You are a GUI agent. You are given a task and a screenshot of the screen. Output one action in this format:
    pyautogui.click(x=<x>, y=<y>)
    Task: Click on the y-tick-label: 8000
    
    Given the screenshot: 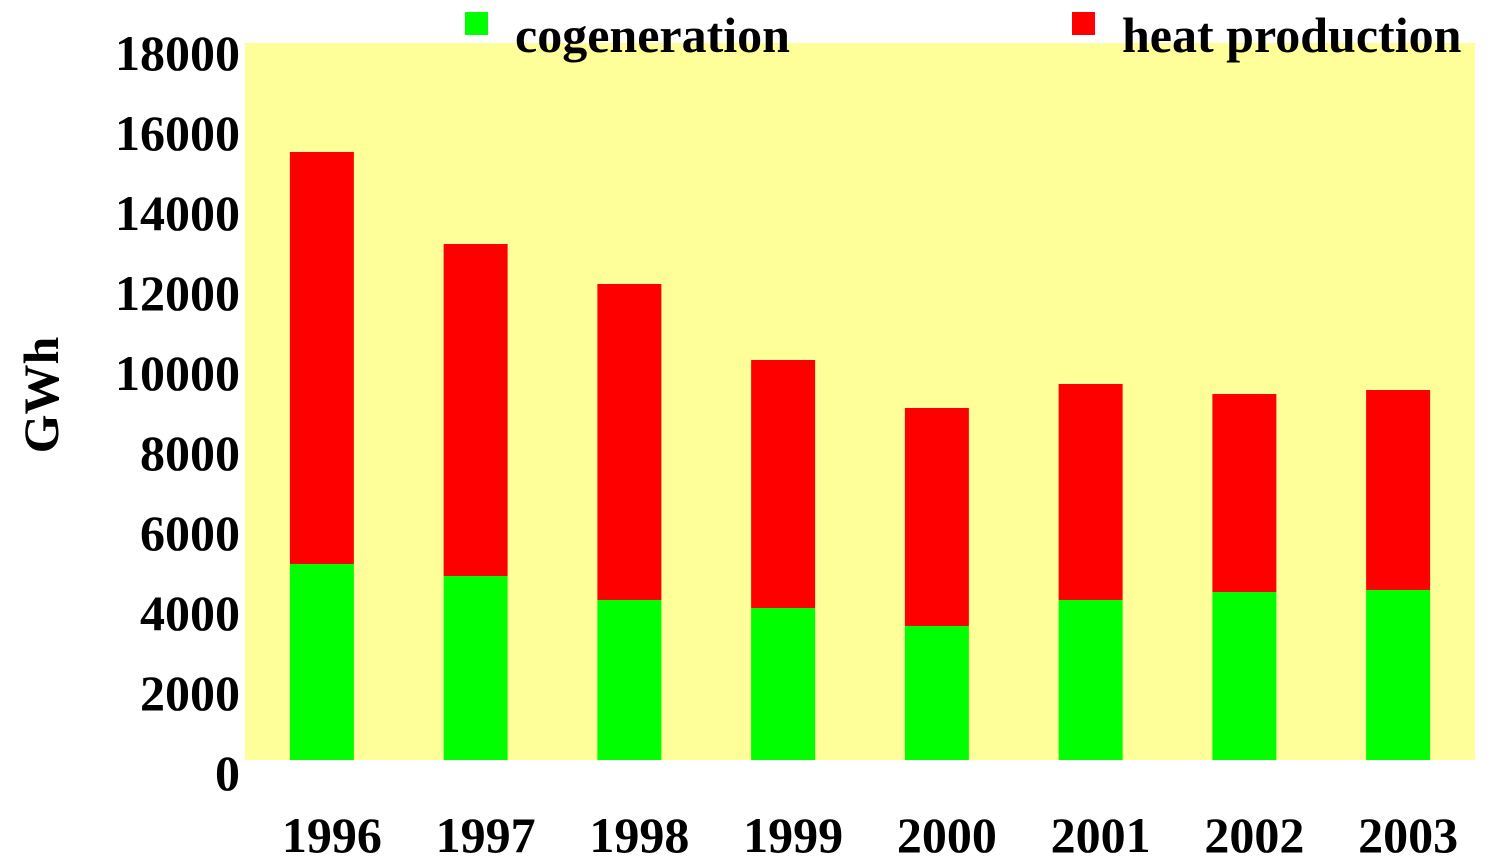 What is the action you would take?
    pyautogui.click(x=190, y=453)
    